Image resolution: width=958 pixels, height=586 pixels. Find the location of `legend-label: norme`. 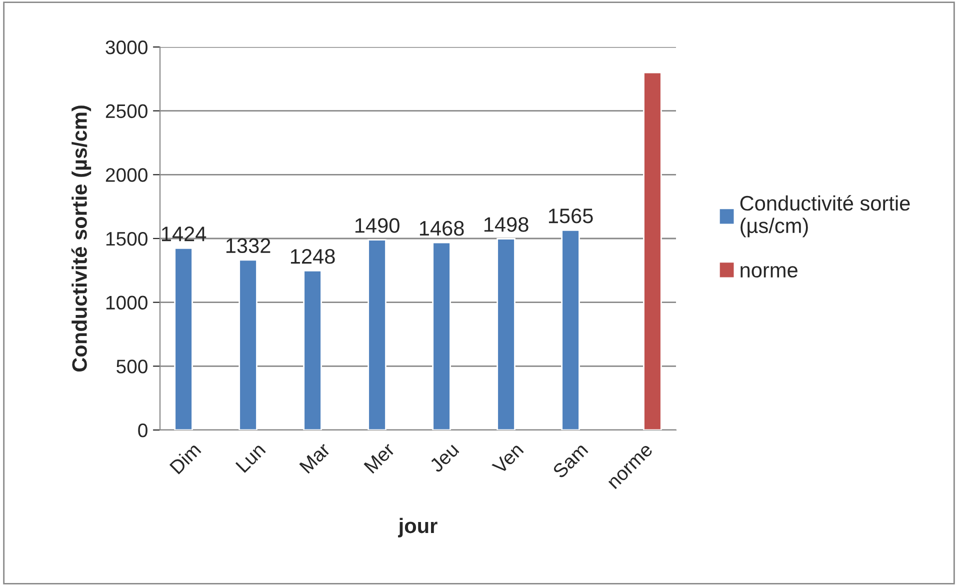

legend-label: norme is located at coordinates (769, 272).